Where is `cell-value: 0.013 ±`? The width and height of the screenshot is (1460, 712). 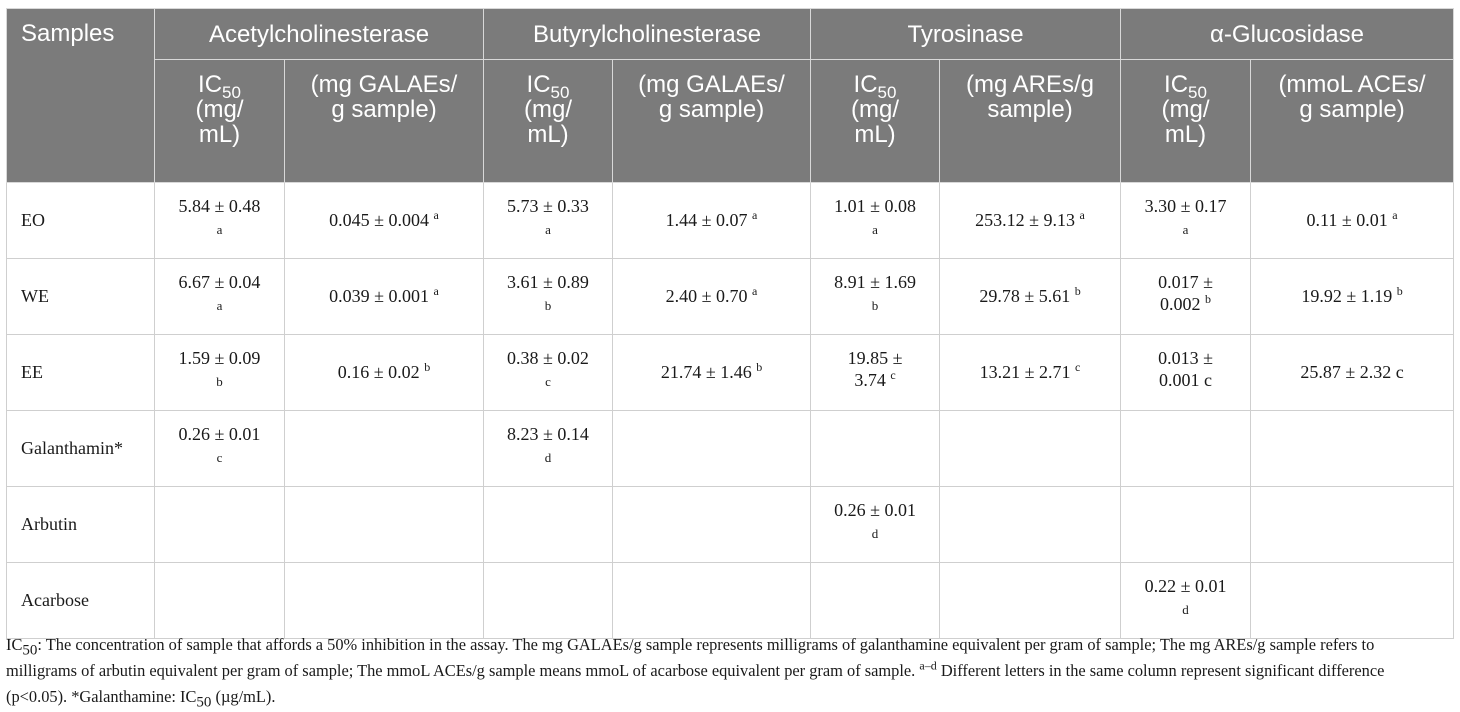
cell-value: 0.013 ± is located at coordinates (1185, 358).